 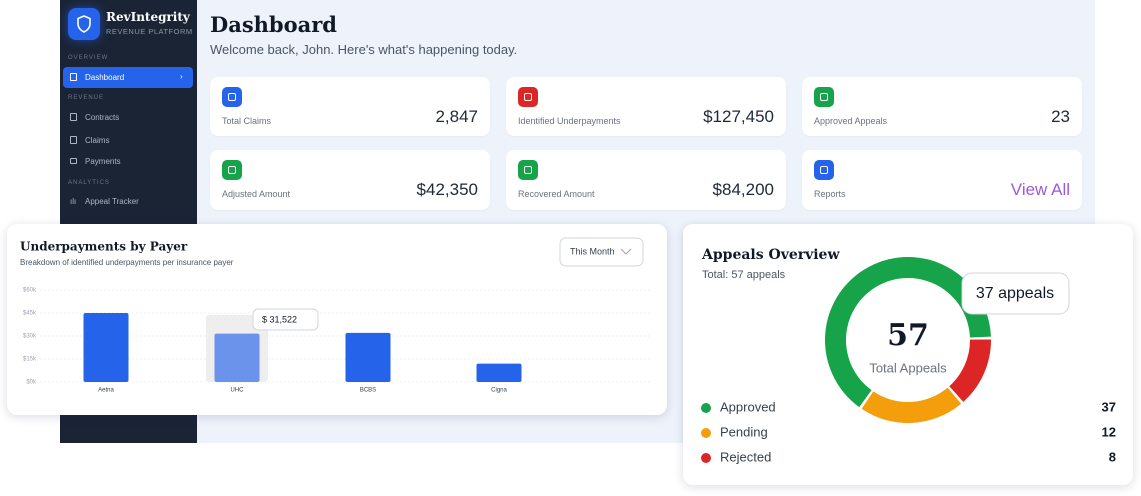 What do you see at coordinates (273, 24) in the screenshot?
I see `page-title: Dashboard` at bounding box center [273, 24].